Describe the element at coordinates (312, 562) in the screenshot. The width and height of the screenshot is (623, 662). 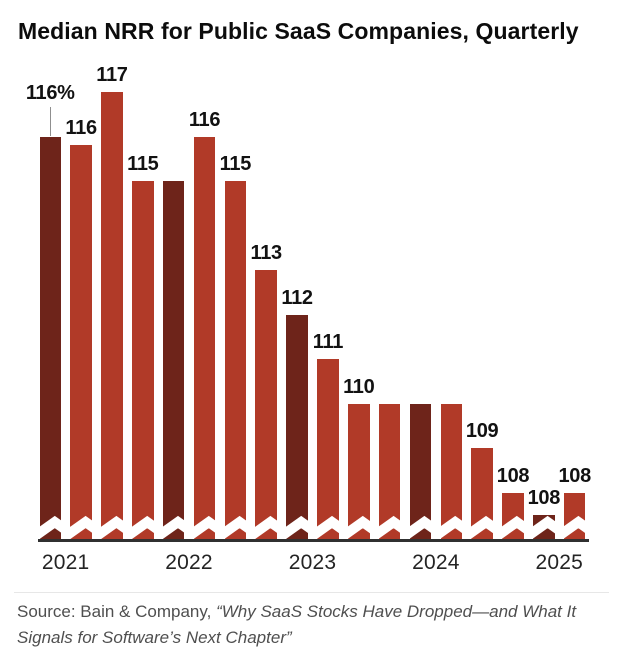
I see `x-axis-year-label: 2023` at that location.